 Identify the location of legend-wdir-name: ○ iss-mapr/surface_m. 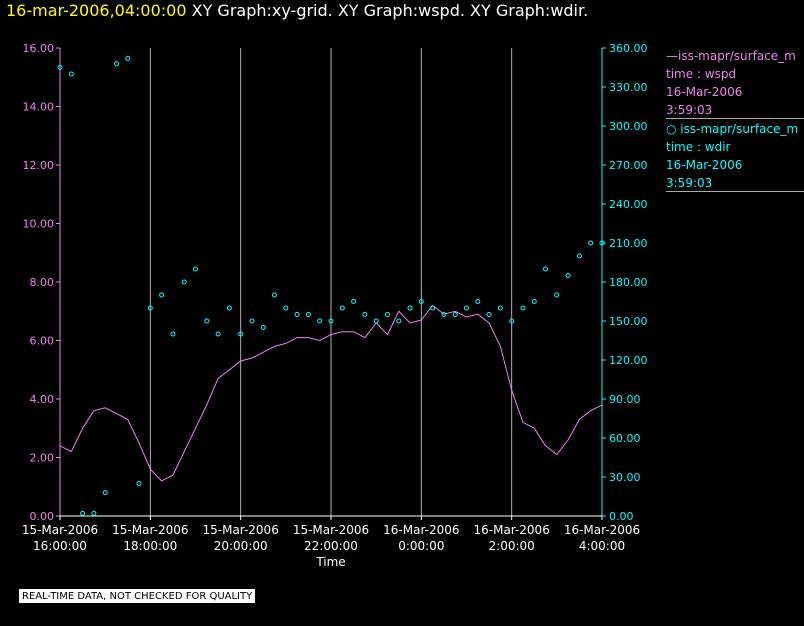
(732, 129).